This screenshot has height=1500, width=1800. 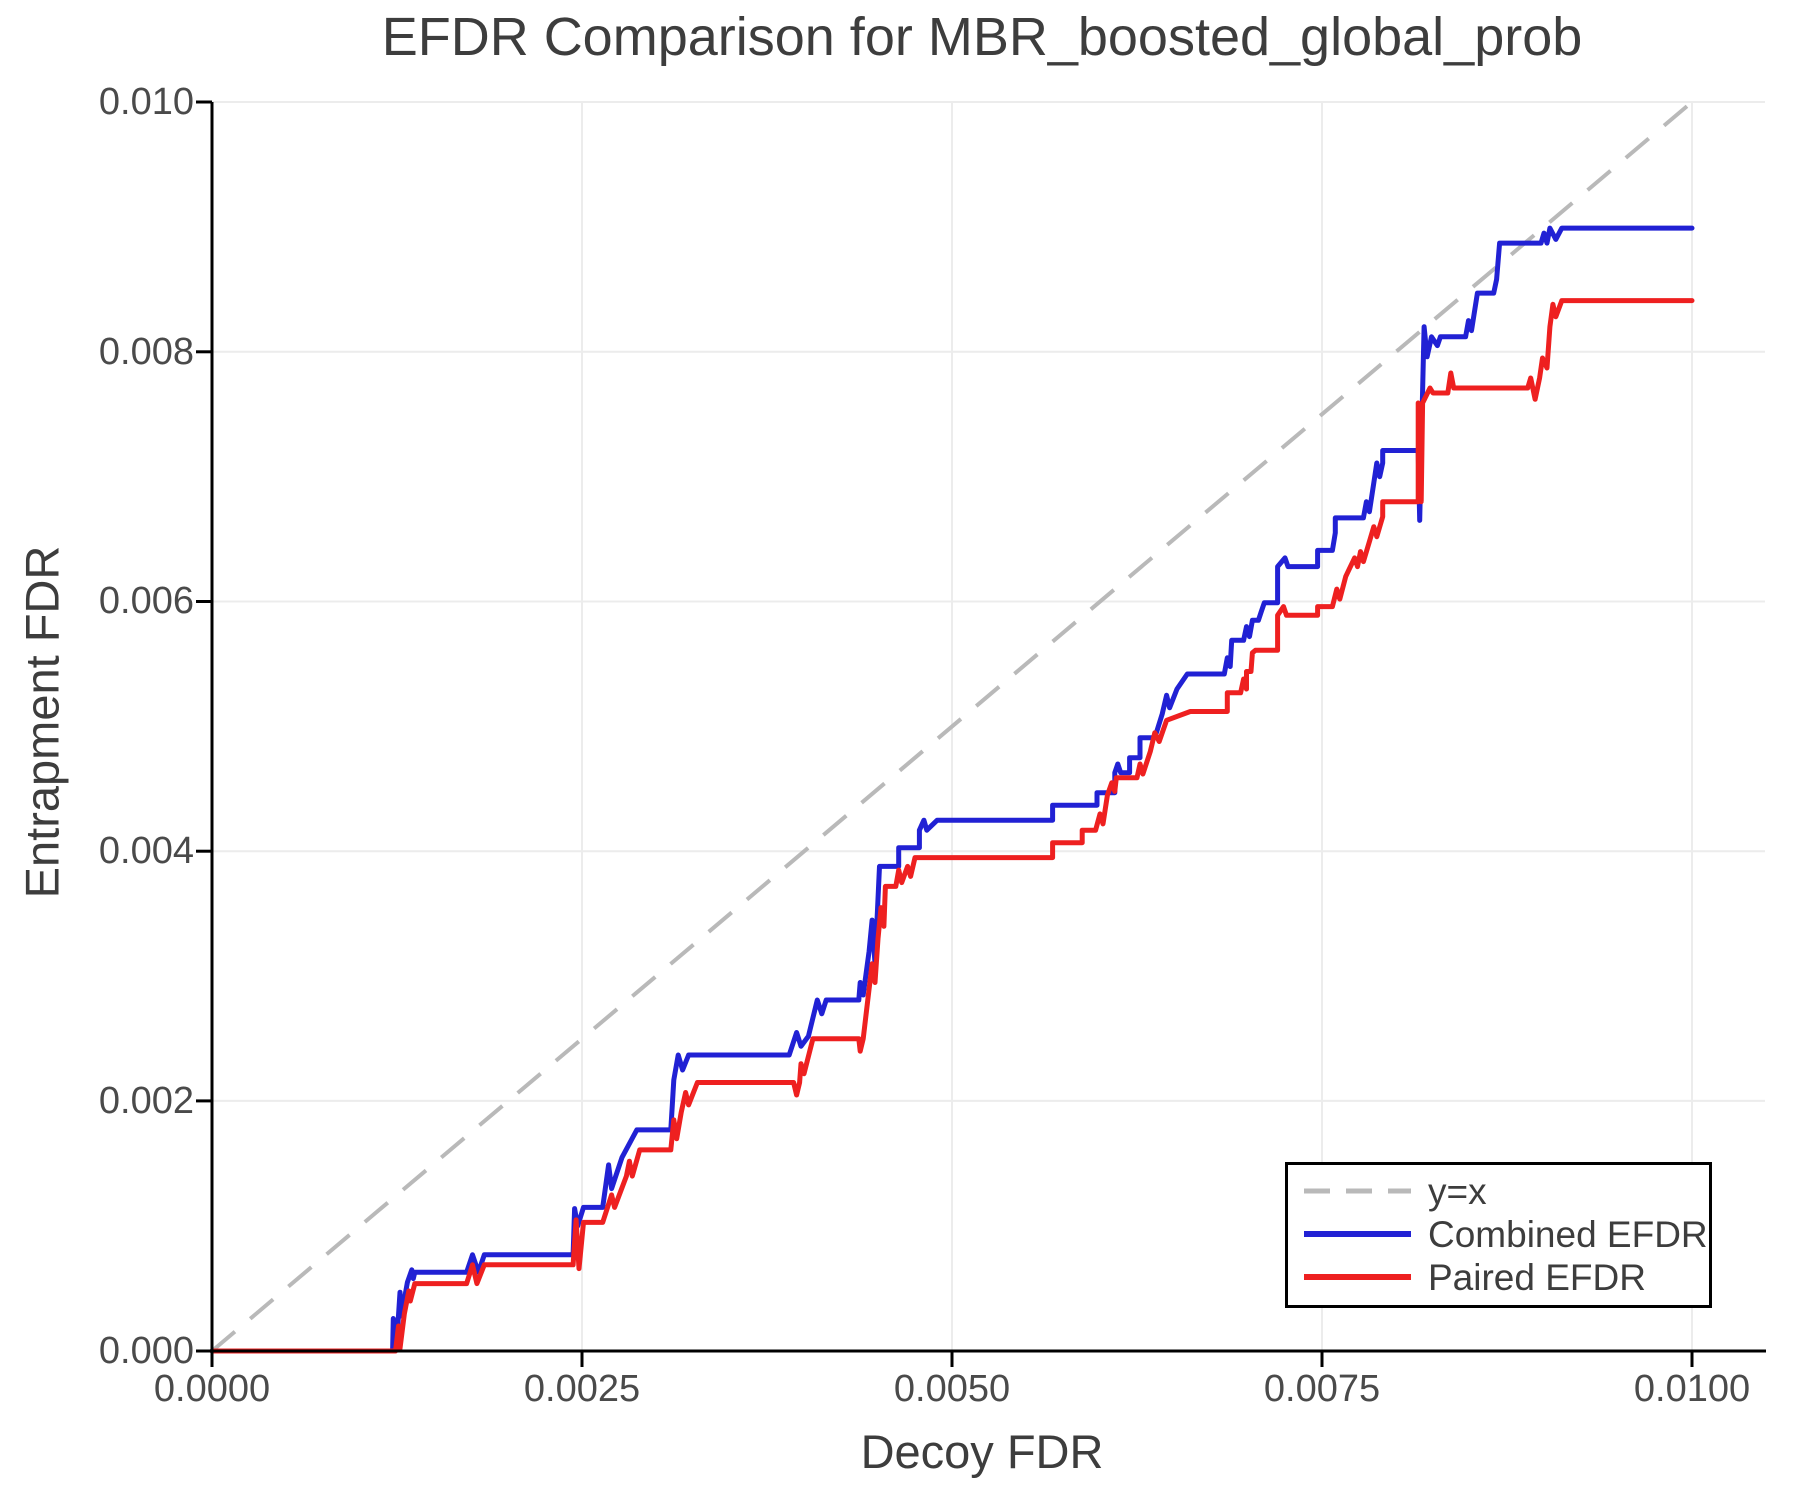 What do you see at coordinates (146, 102) in the screenshot?
I see `y-tick-label: 0.010` at bounding box center [146, 102].